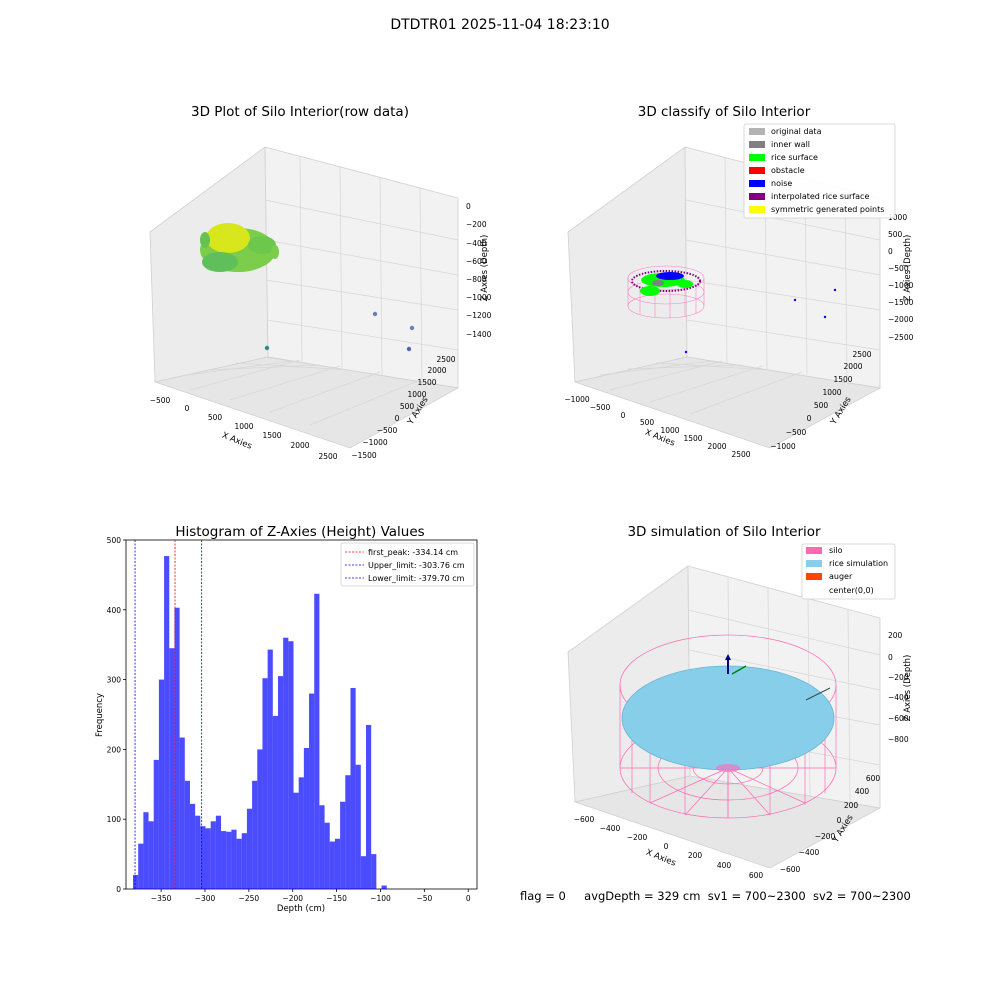 The width and height of the screenshot is (1000, 1000). I want to click on simulation-ztick: −800, so click(898, 739).